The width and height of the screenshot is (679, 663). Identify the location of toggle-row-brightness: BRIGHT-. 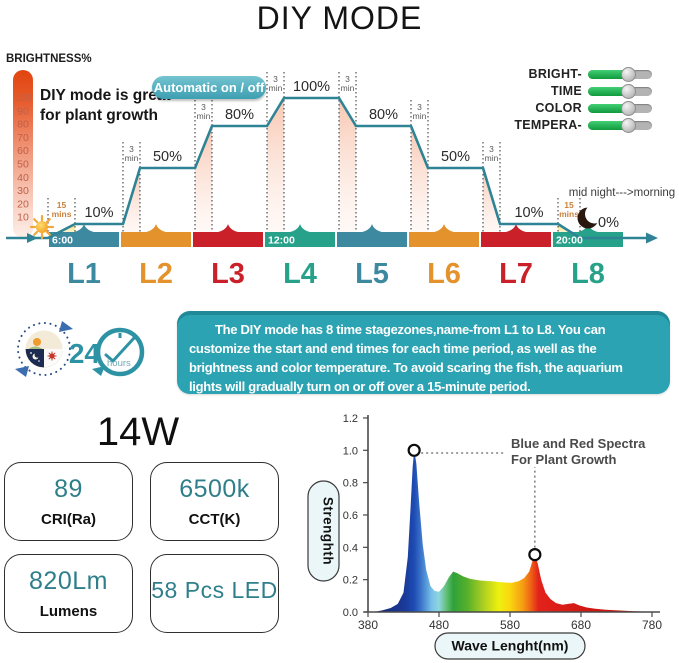
(556, 74).